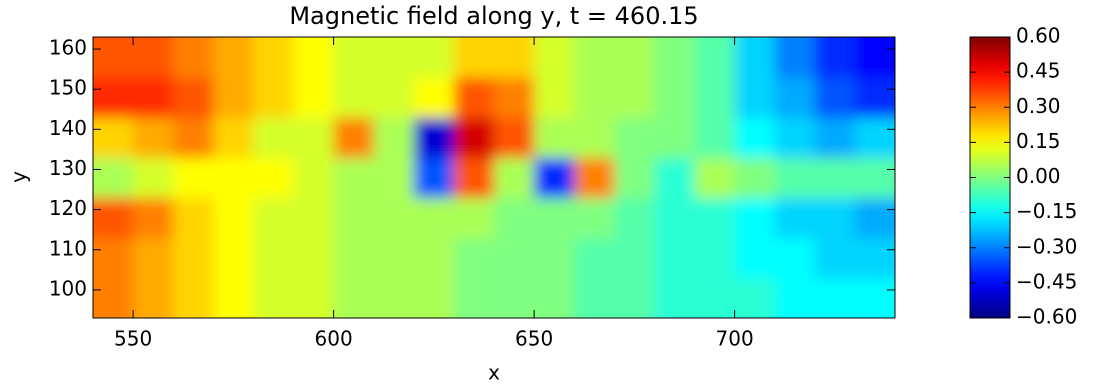 The image size is (1098, 389). Describe the element at coordinates (68, 248) in the screenshot. I see `y-tick-label: 110` at that location.